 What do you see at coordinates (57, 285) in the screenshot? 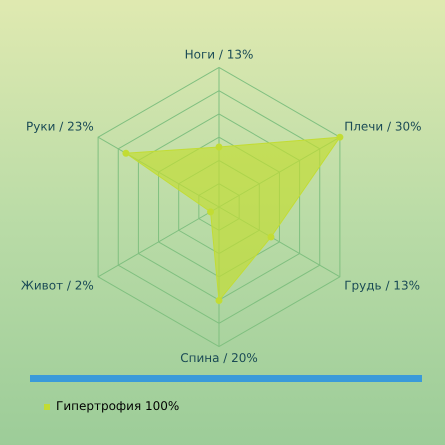
I see `spoke-label: Живот / 2%` at bounding box center [57, 285].